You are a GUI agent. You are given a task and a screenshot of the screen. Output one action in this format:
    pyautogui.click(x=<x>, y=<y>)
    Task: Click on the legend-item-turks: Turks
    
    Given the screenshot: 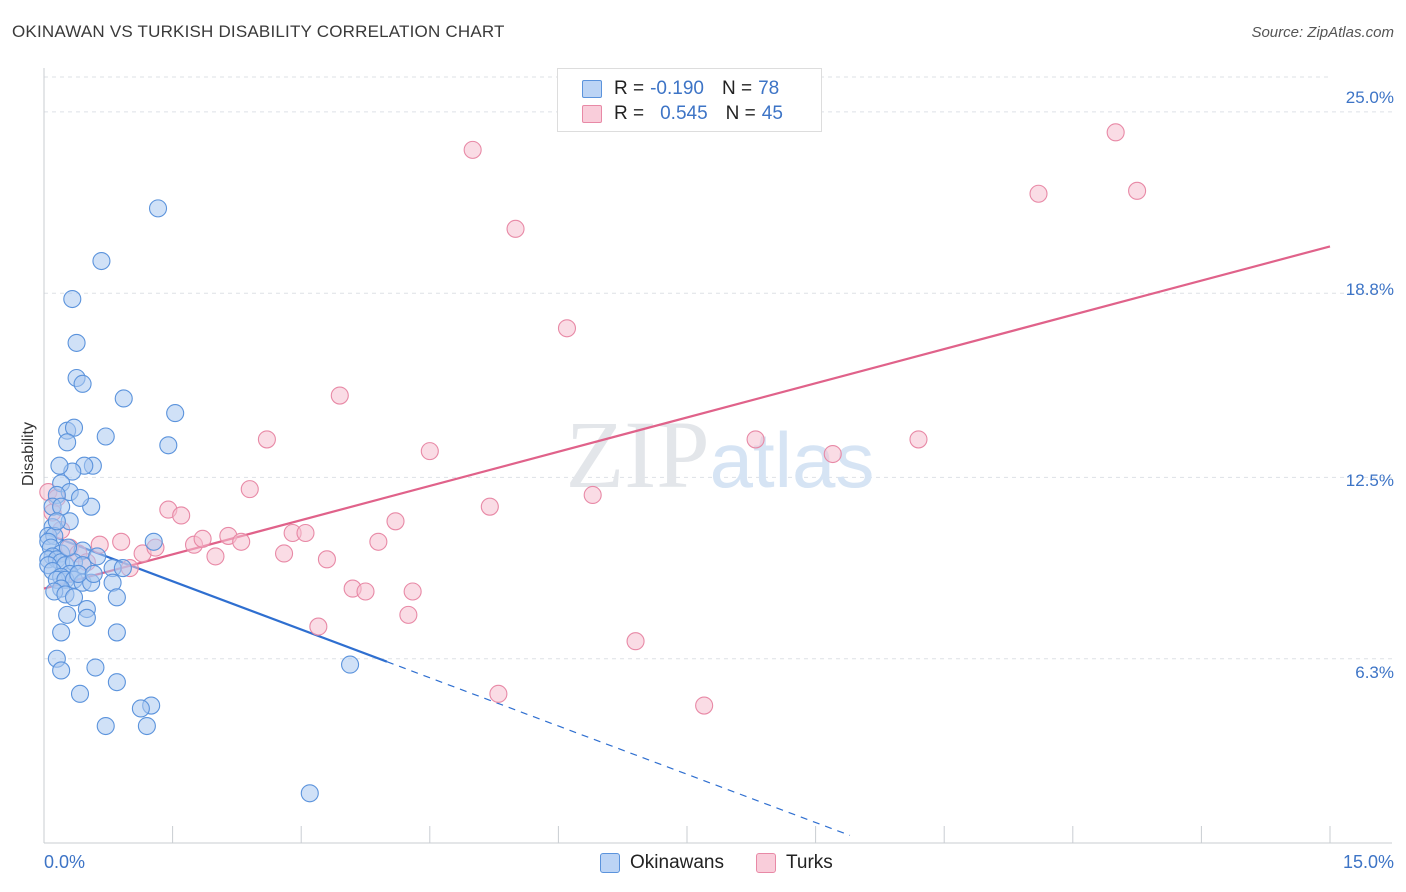 What is the action you would take?
    pyautogui.click(x=794, y=863)
    